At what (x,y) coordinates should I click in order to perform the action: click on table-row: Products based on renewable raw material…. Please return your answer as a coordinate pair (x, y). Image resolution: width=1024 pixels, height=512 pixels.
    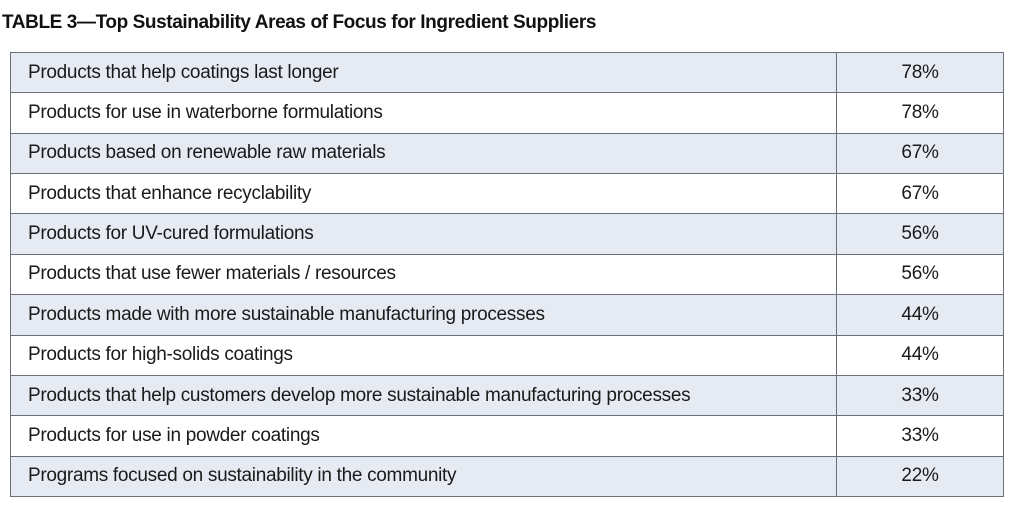
    Looking at the image, I should click on (507, 153).